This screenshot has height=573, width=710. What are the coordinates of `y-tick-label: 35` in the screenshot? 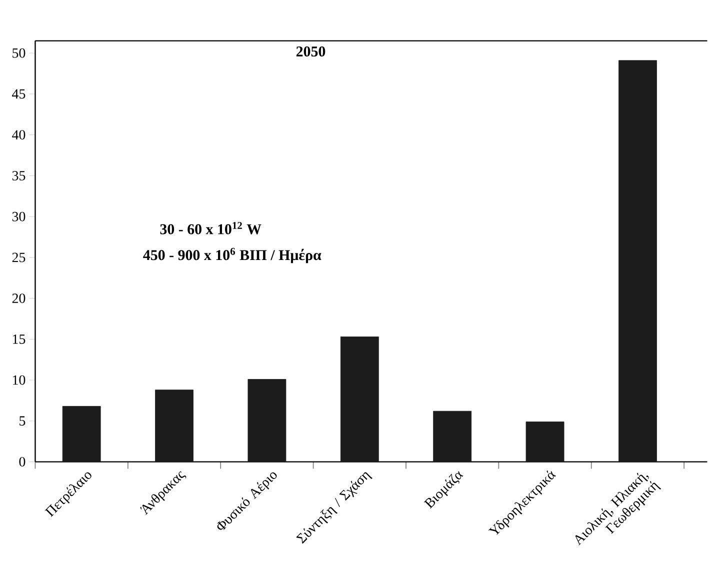 It's located at (19, 175).